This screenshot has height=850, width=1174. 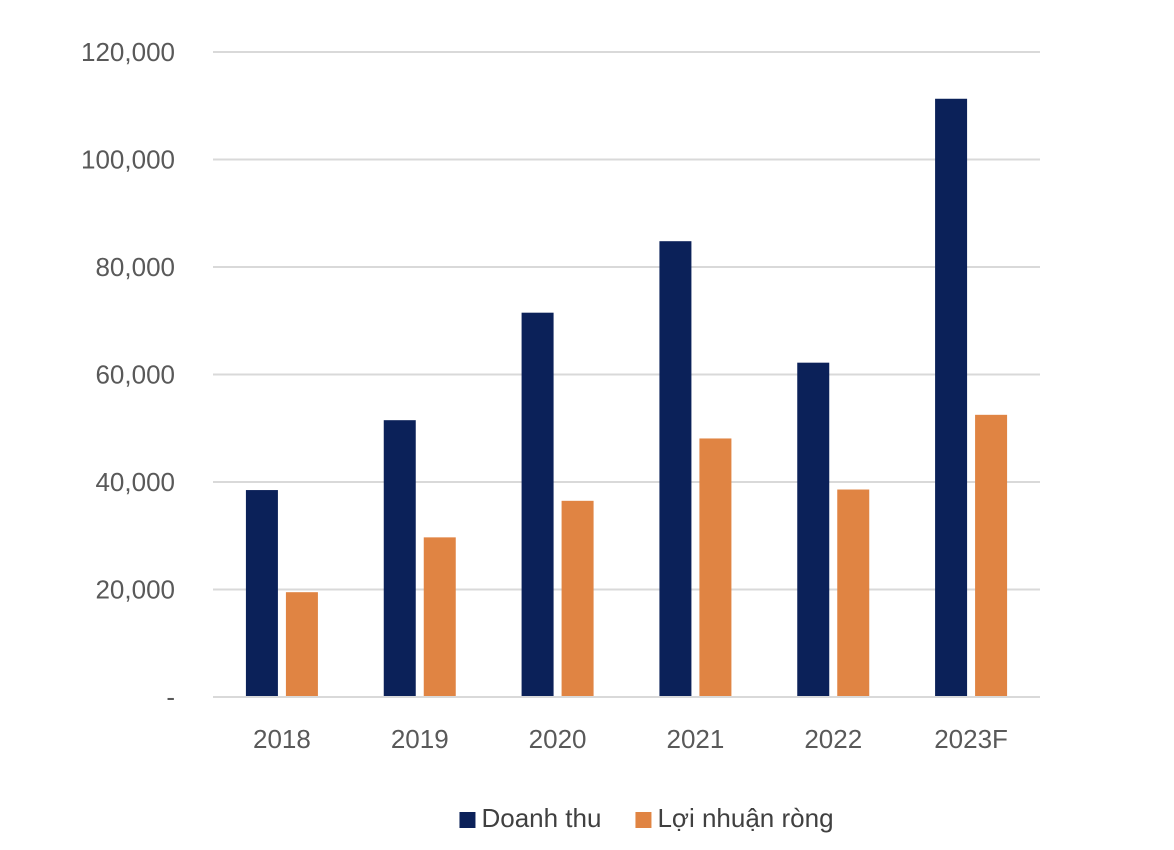 What do you see at coordinates (745, 818) in the screenshot?
I see `legend-label: Lợi nhuận ròng` at bounding box center [745, 818].